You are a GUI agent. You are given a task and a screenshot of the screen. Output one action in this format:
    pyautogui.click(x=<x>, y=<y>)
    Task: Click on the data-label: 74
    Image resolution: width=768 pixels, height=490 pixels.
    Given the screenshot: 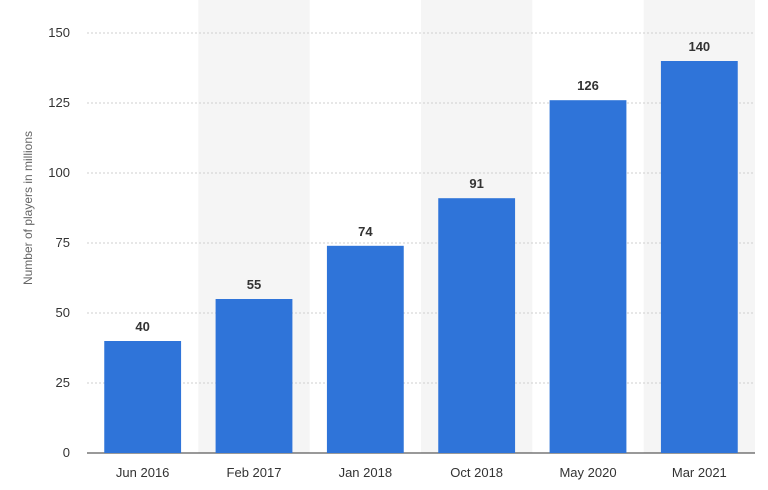 What is the action you would take?
    pyautogui.click(x=365, y=231)
    